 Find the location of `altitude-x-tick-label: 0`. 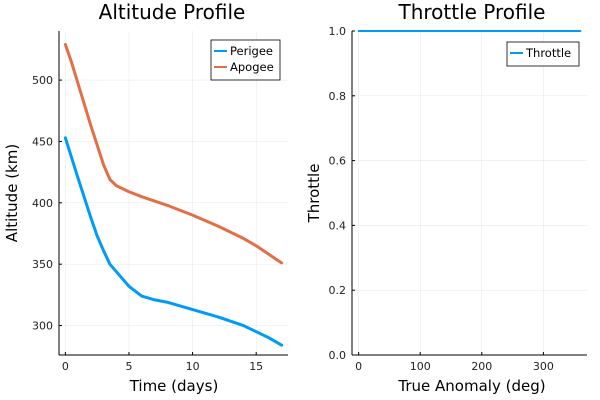

altitude-x-tick-label: 0 is located at coordinates (65, 366).